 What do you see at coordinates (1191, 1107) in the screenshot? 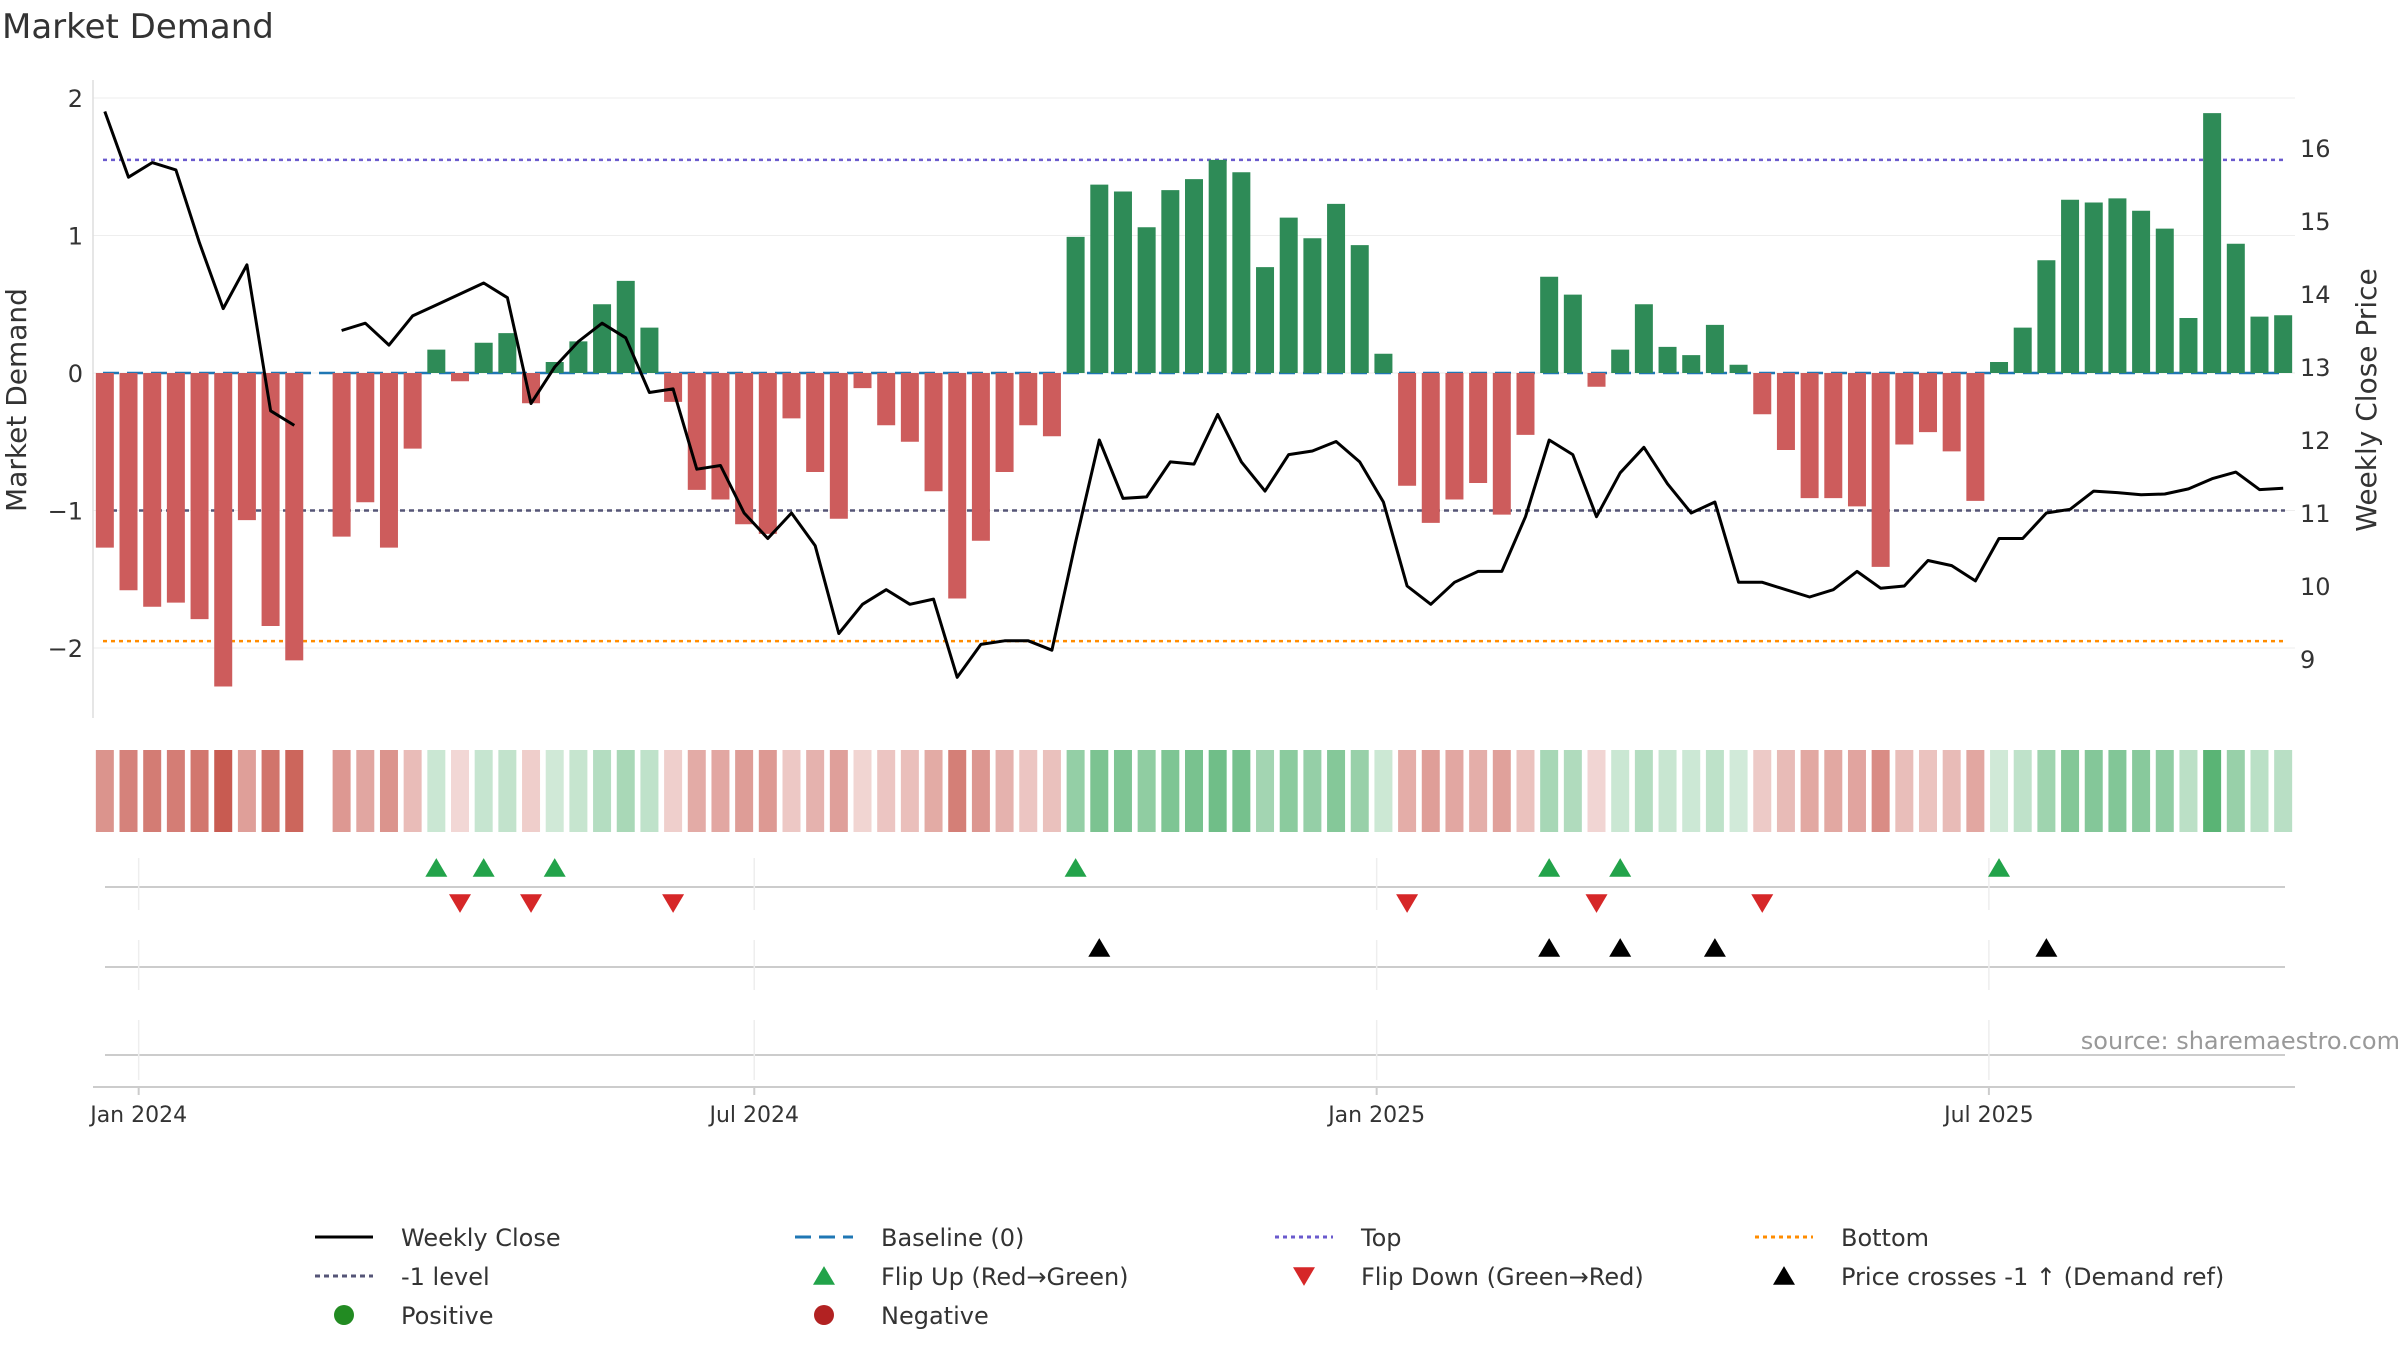
I see `x-axis: Jan 2024 Jul 2024 Jan 2025 Jul 2025` at bounding box center [1191, 1107].